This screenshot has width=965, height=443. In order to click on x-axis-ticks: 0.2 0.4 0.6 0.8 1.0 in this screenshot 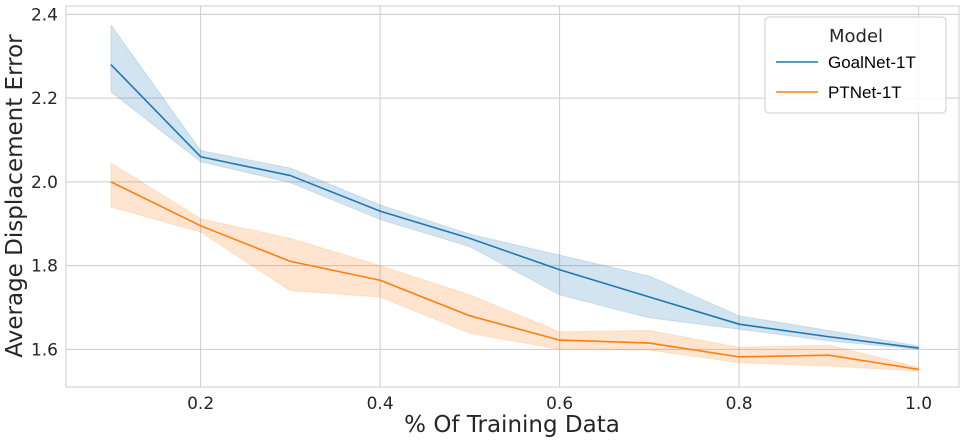, I will do `click(559, 404)`.